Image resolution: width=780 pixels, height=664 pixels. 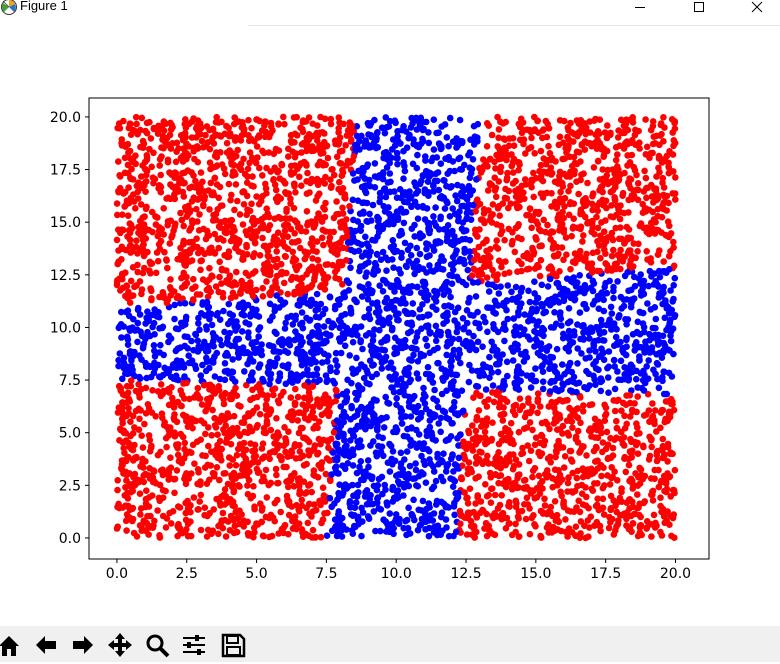 I want to click on close-button, so click(x=757, y=10).